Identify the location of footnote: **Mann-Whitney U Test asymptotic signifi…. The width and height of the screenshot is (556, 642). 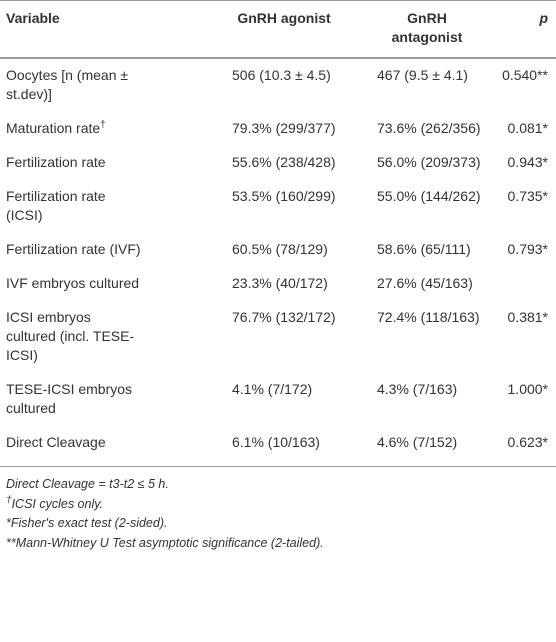
(278, 544).